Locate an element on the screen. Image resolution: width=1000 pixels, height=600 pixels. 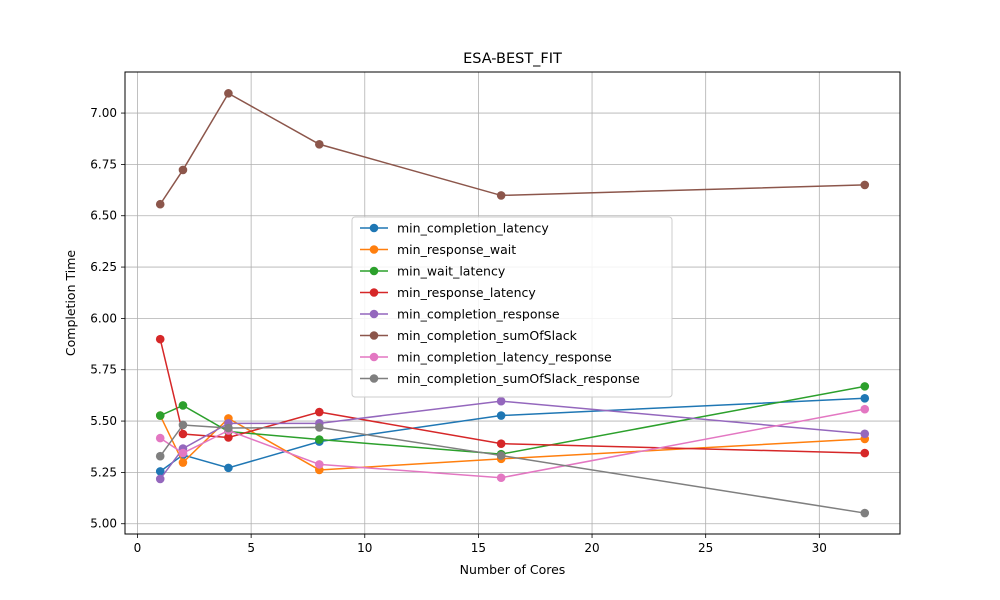
y-tick-label: 5.25 is located at coordinates (103, 472).